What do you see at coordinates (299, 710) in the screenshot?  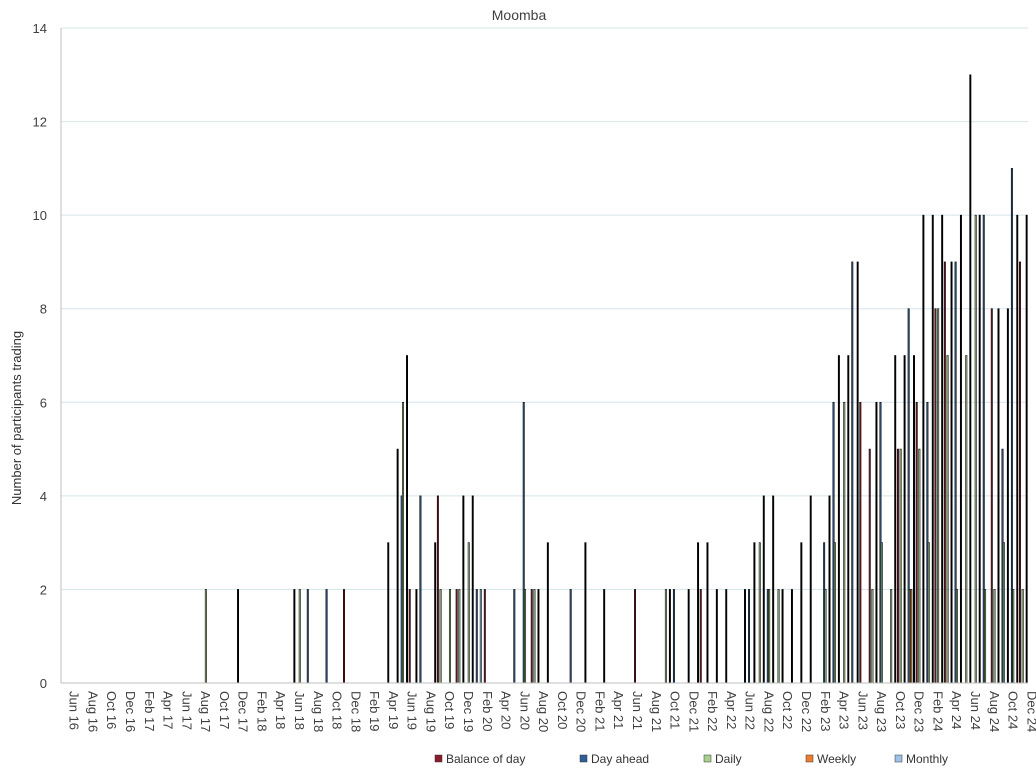 I see `x-tick-label: Jun 18` at bounding box center [299, 710].